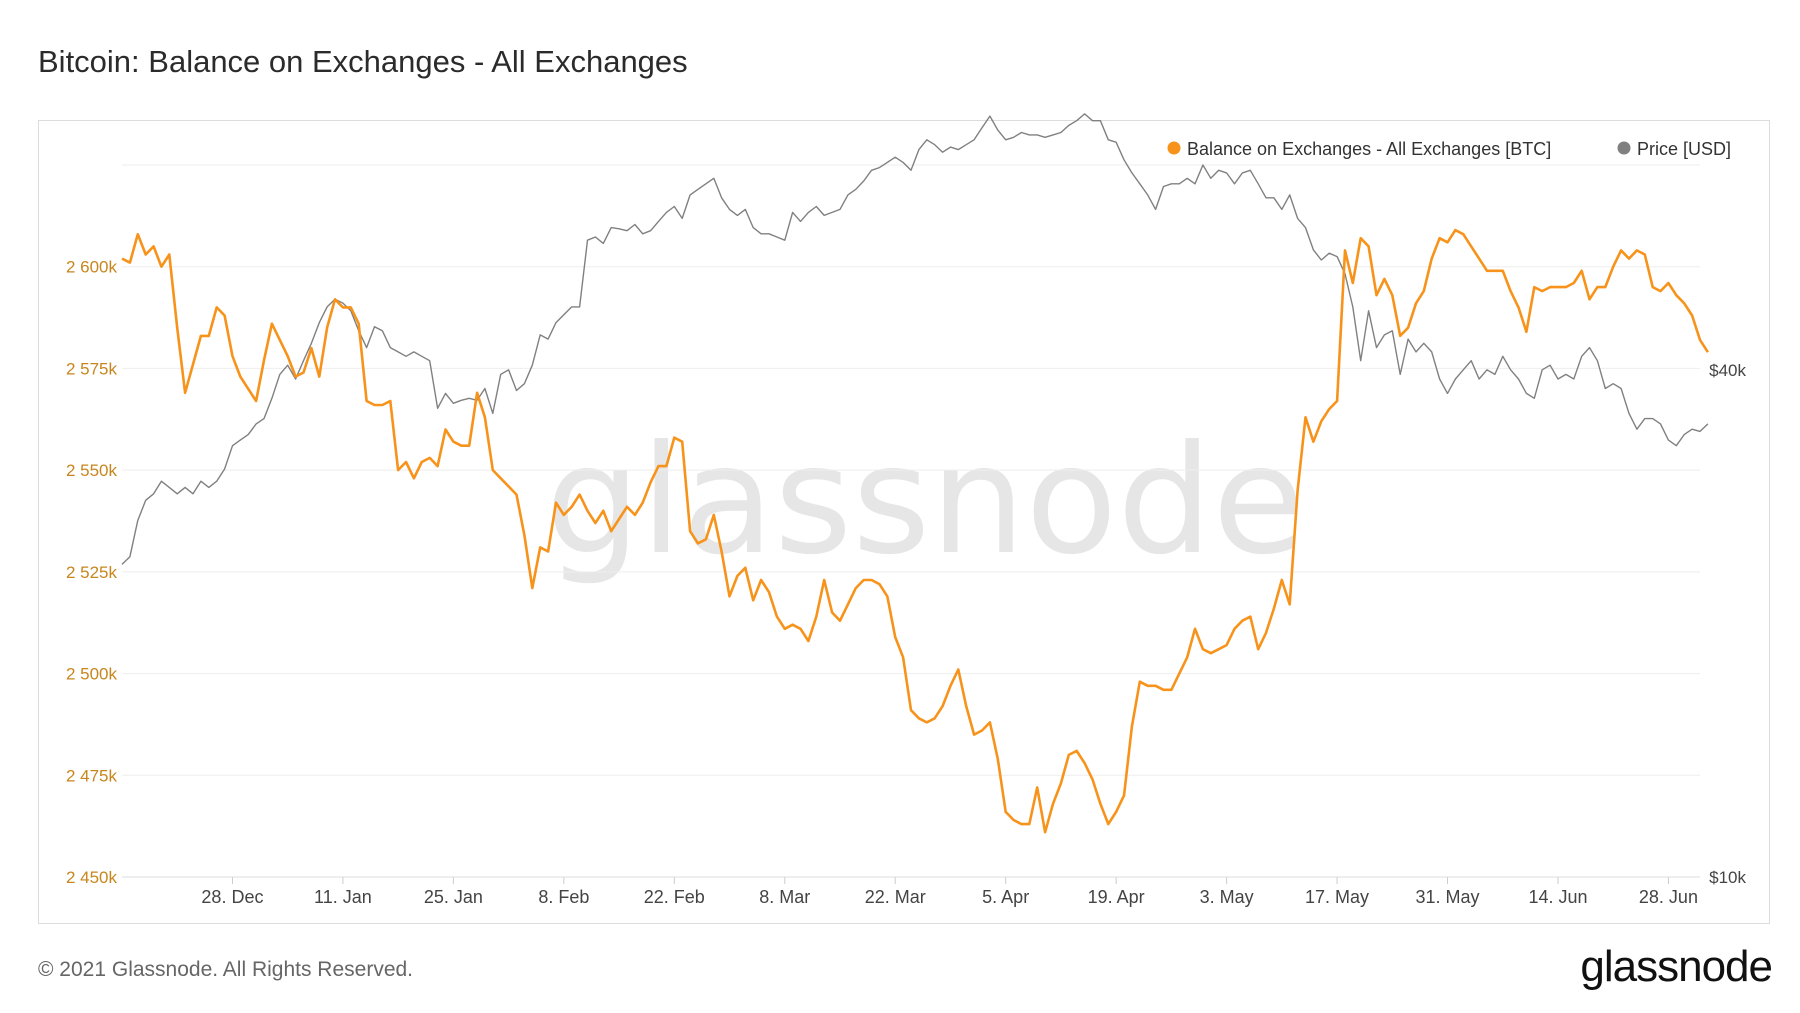 Image resolution: width=1800 pixels, height=1013 pixels. What do you see at coordinates (1727, 624) in the screenshot?
I see `y-axis-right: $10k $40k` at bounding box center [1727, 624].